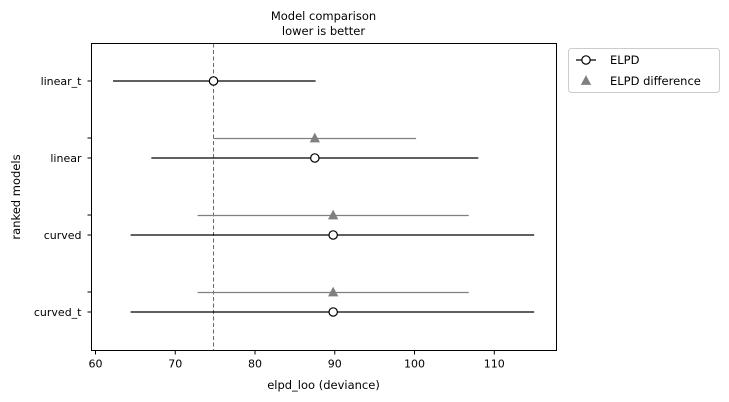  What do you see at coordinates (625, 60) in the screenshot?
I see `legend-elpd-label: ELPD` at bounding box center [625, 60].